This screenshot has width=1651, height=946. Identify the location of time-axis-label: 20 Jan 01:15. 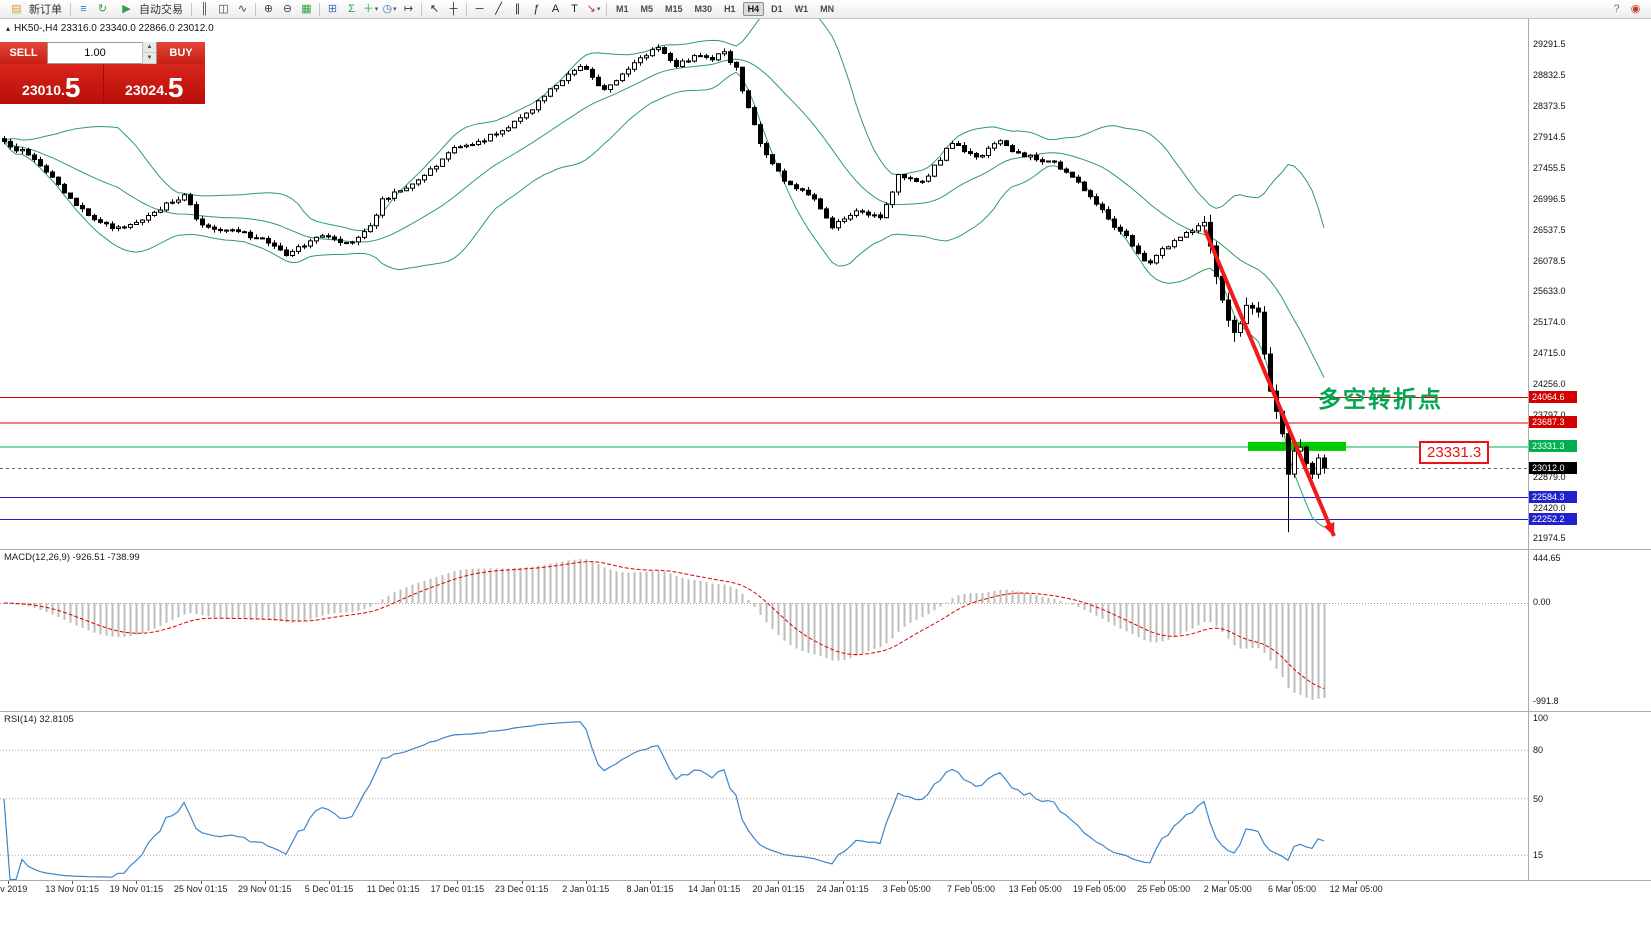
(778, 889).